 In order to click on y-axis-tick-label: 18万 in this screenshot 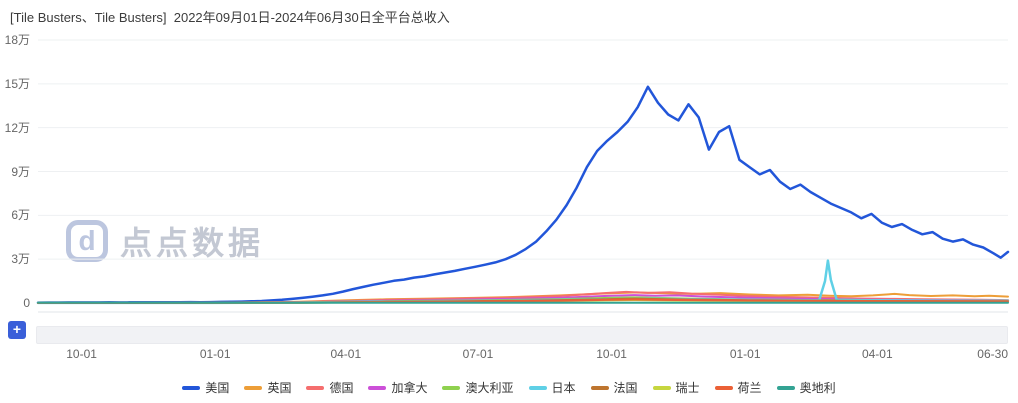, I will do `click(17, 40)`.